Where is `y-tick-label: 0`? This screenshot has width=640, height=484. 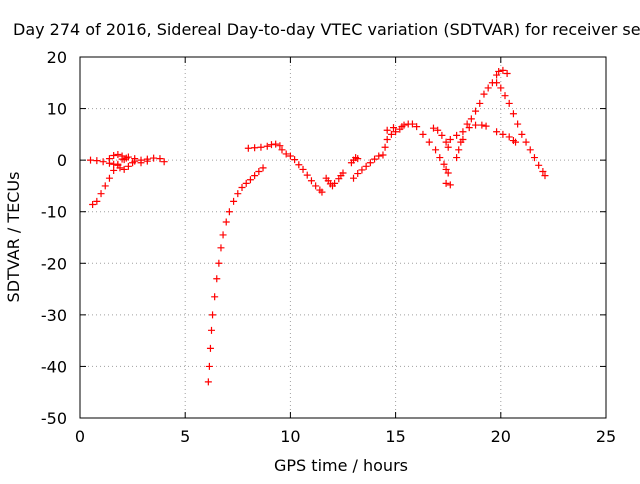
y-tick-label: 0 is located at coordinates (62, 160).